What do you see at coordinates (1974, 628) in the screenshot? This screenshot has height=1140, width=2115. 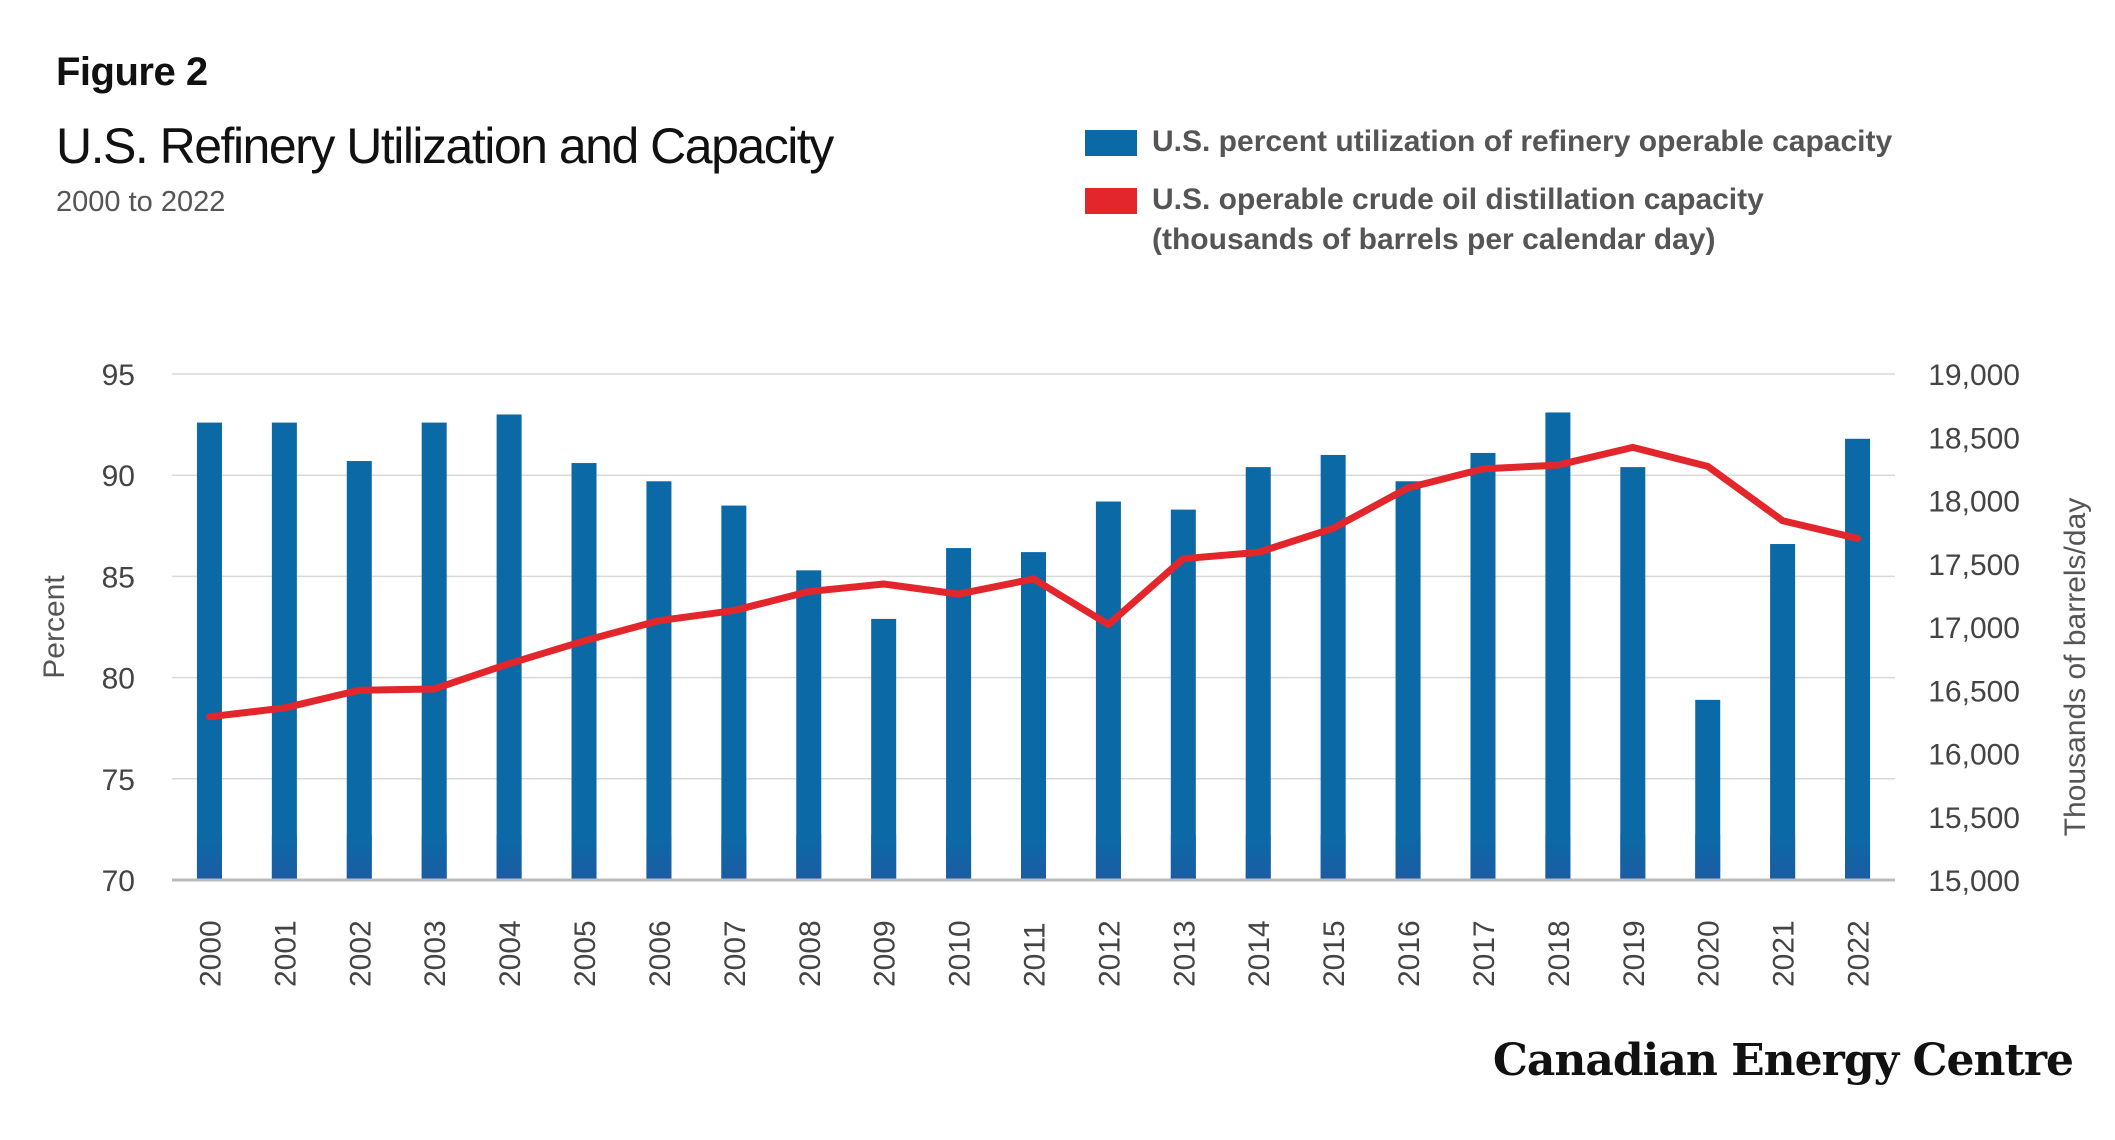 I see `y-tick-label-right: 17,000` at bounding box center [1974, 628].